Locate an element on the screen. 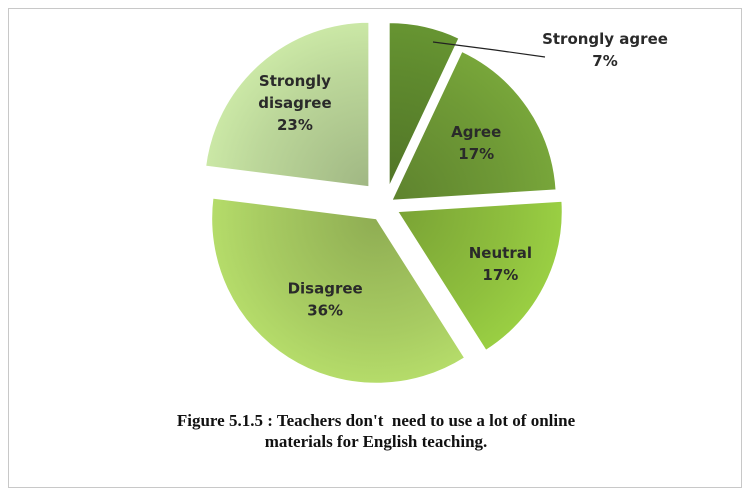 This screenshot has width=752, height=496. category-label-strongly-agree-0: Strongly agree is located at coordinates (605, 39).